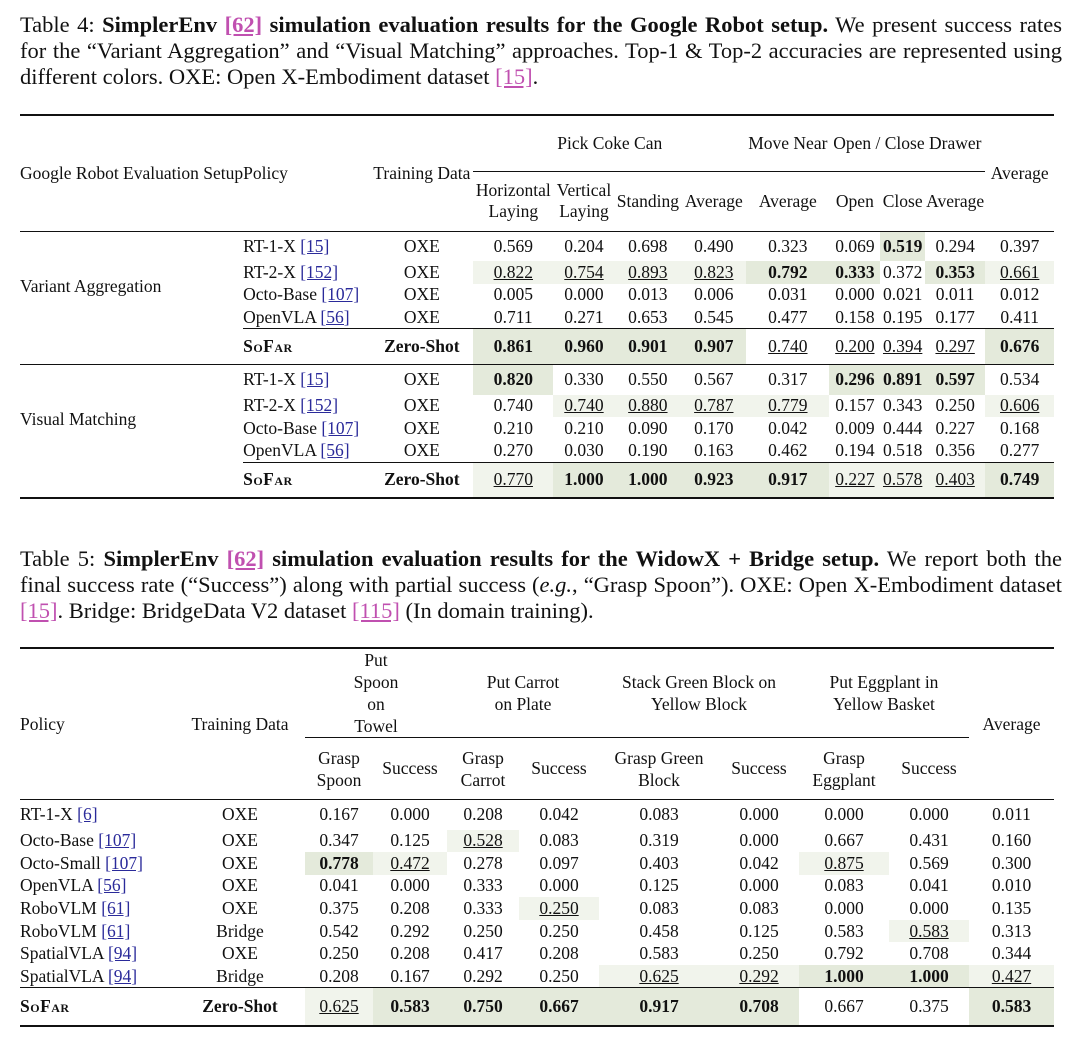 The image size is (1080, 1053). What do you see at coordinates (929, 885) in the screenshot?
I see `value-cell: 0.041` at bounding box center [929, 885].